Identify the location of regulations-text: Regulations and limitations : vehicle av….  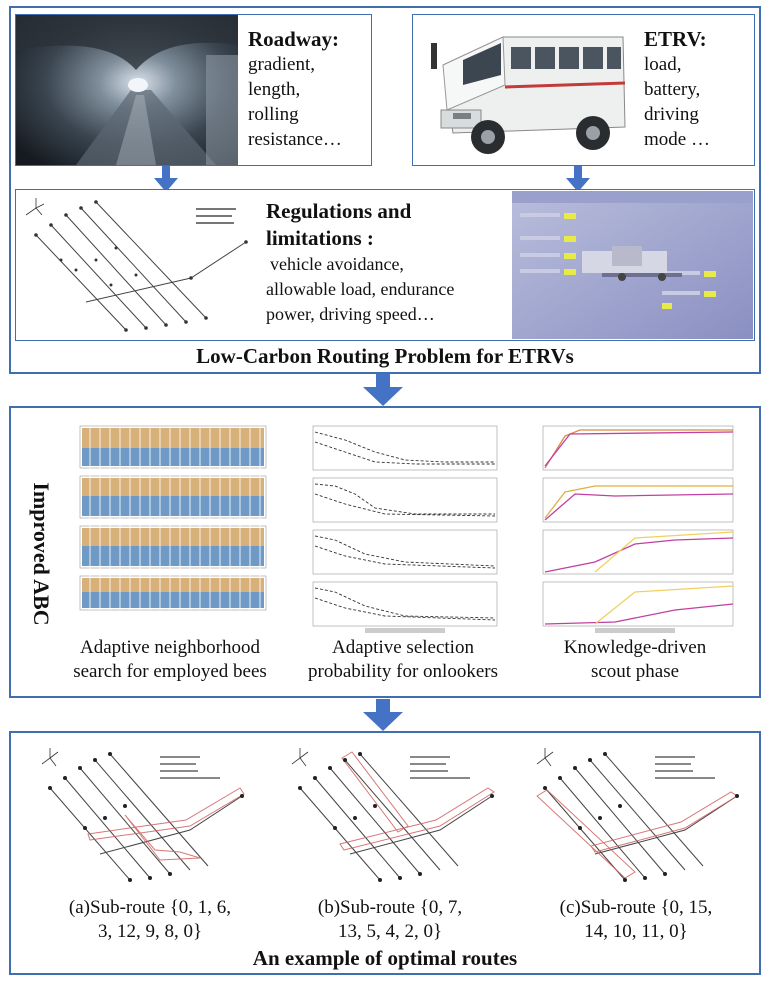
(389, 262).